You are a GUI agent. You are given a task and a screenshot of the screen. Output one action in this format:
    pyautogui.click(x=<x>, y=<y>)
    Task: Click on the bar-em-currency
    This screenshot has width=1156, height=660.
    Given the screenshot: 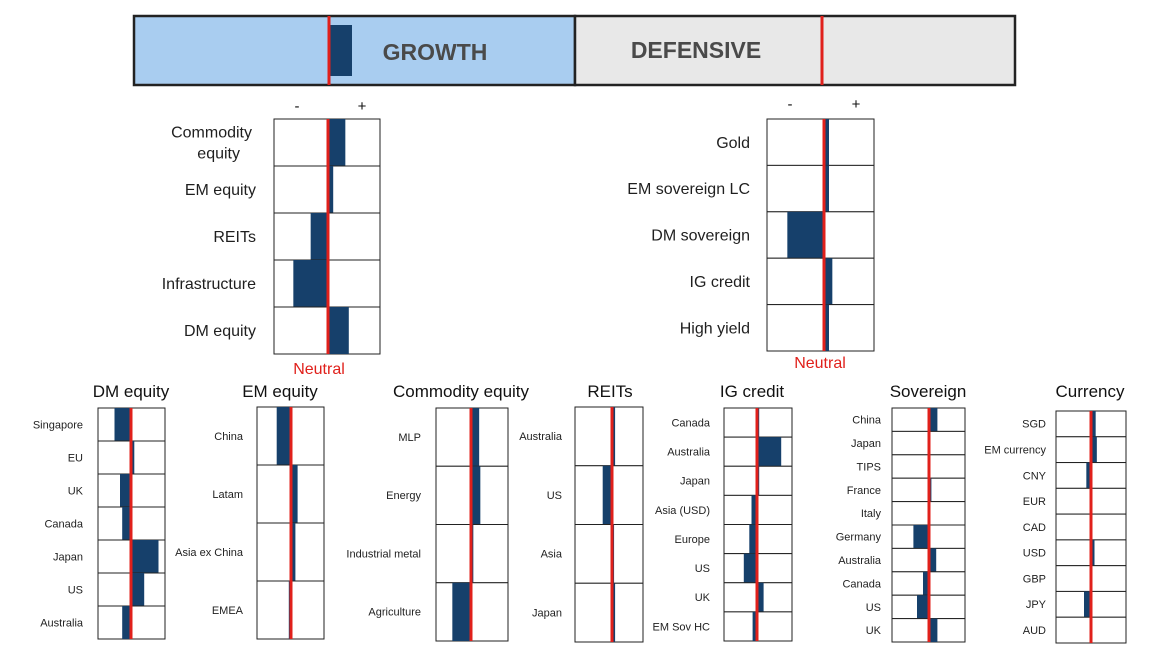 What is the action you would take?
    pyautogui.click(x=1094, y=449)
    